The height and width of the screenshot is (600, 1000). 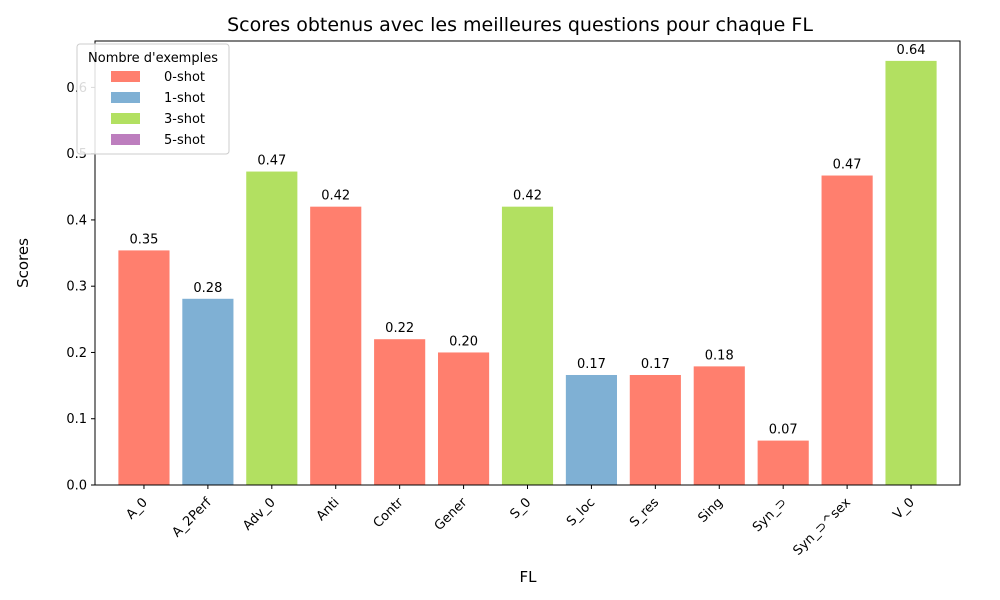 What do you see at coordinates (143, 239) in the screenshot?
I see `data-label-A_0: 0.35` at bounding box center [143, 239].